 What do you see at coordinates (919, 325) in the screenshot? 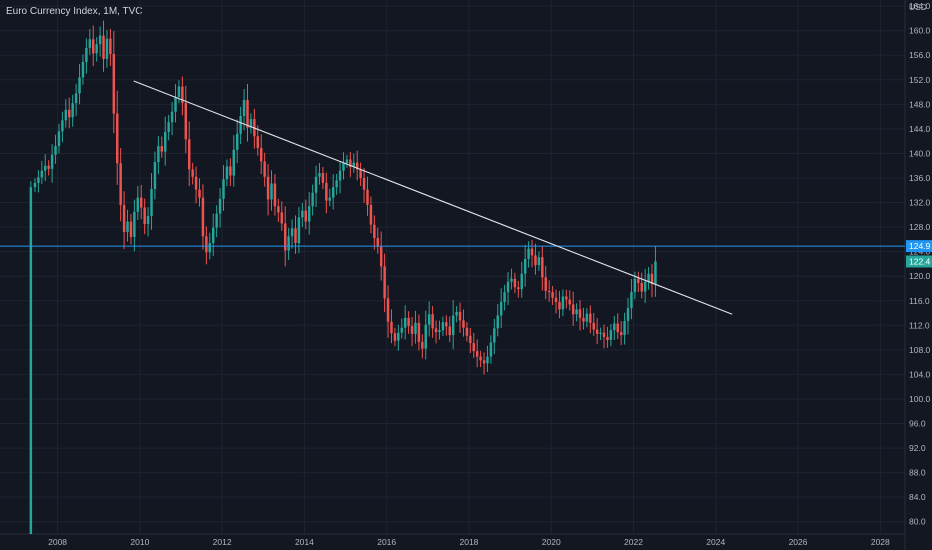
I see `price-tick-label: 112.0` at bounding box center [919, 325].